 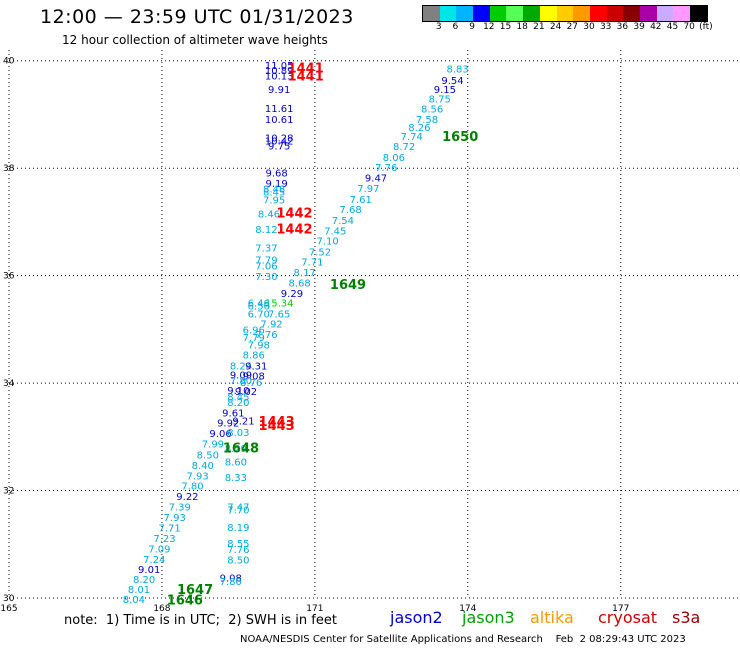 What do you see at coordinates (203, 466) in the screenshot?
I see `wave-height-point: 8.40` at bounding box center [203, 466].